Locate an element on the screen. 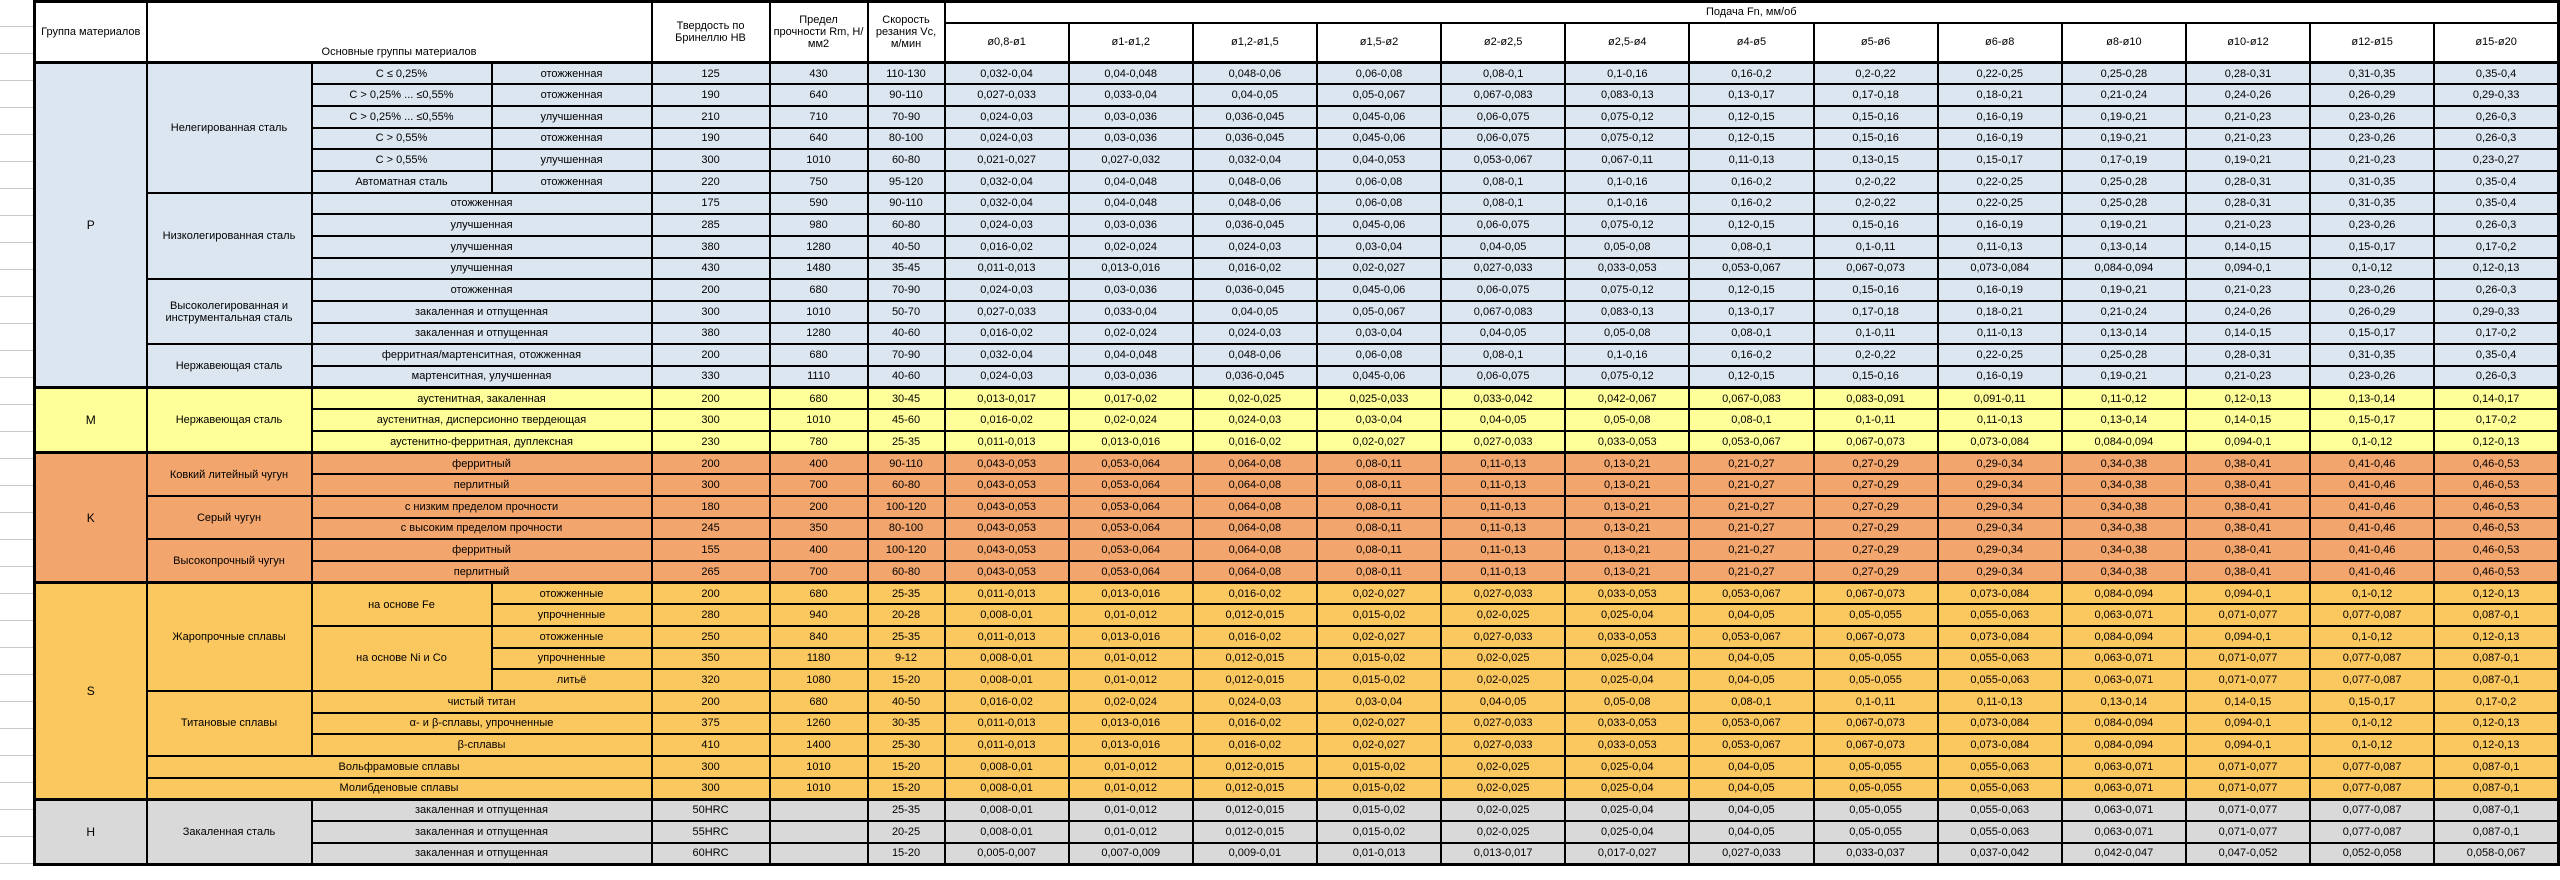 The image size is (2560, 880). group-letter-cell: H is located at coordinates (90, 831).